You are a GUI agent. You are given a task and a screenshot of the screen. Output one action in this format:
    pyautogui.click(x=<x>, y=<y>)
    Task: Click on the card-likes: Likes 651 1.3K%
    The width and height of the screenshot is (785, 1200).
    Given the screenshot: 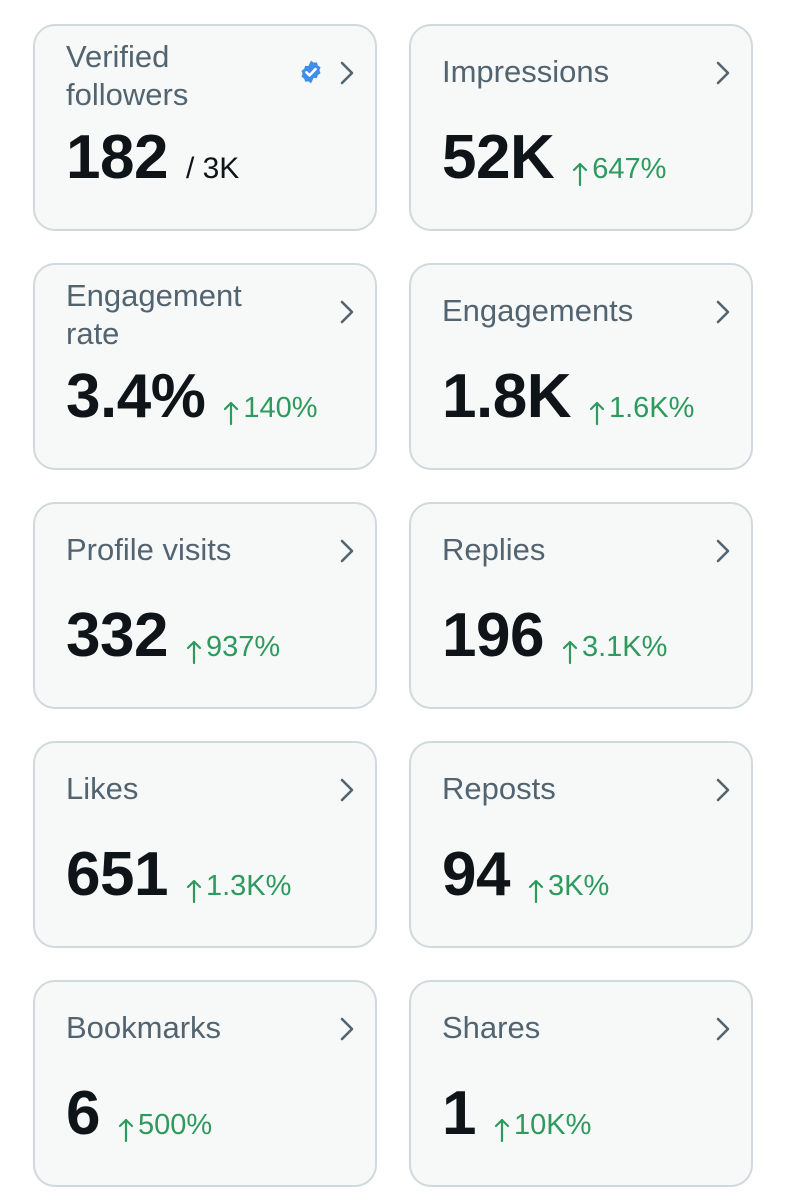 What is the action you would take?
    pyautogui.click(x=205, y=844)
    